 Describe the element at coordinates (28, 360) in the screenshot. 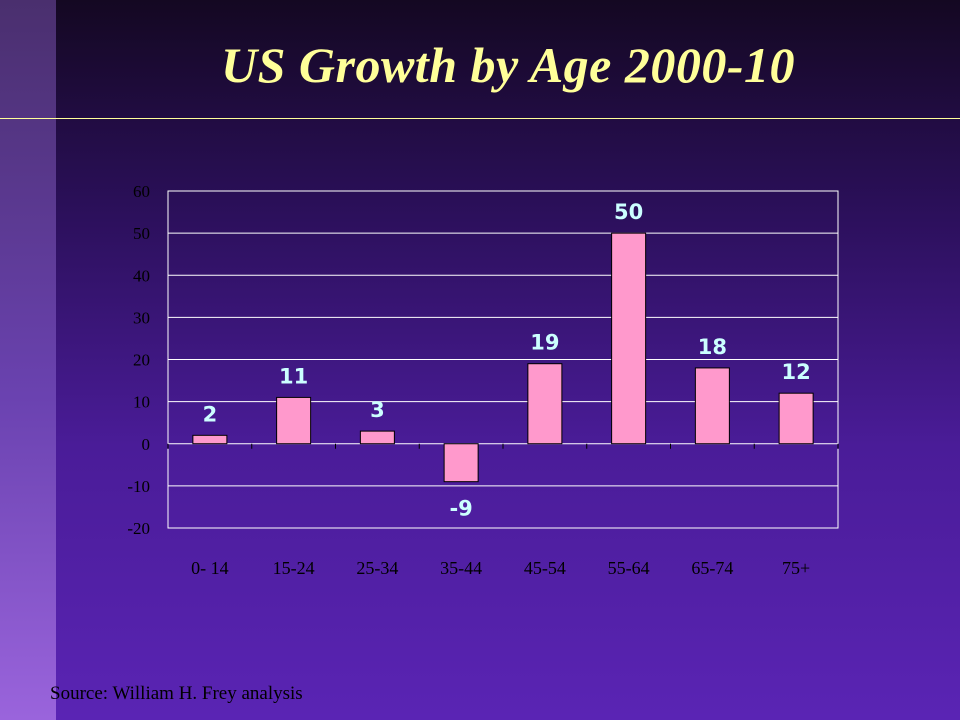

I see `left-decorative-strip` at that location.